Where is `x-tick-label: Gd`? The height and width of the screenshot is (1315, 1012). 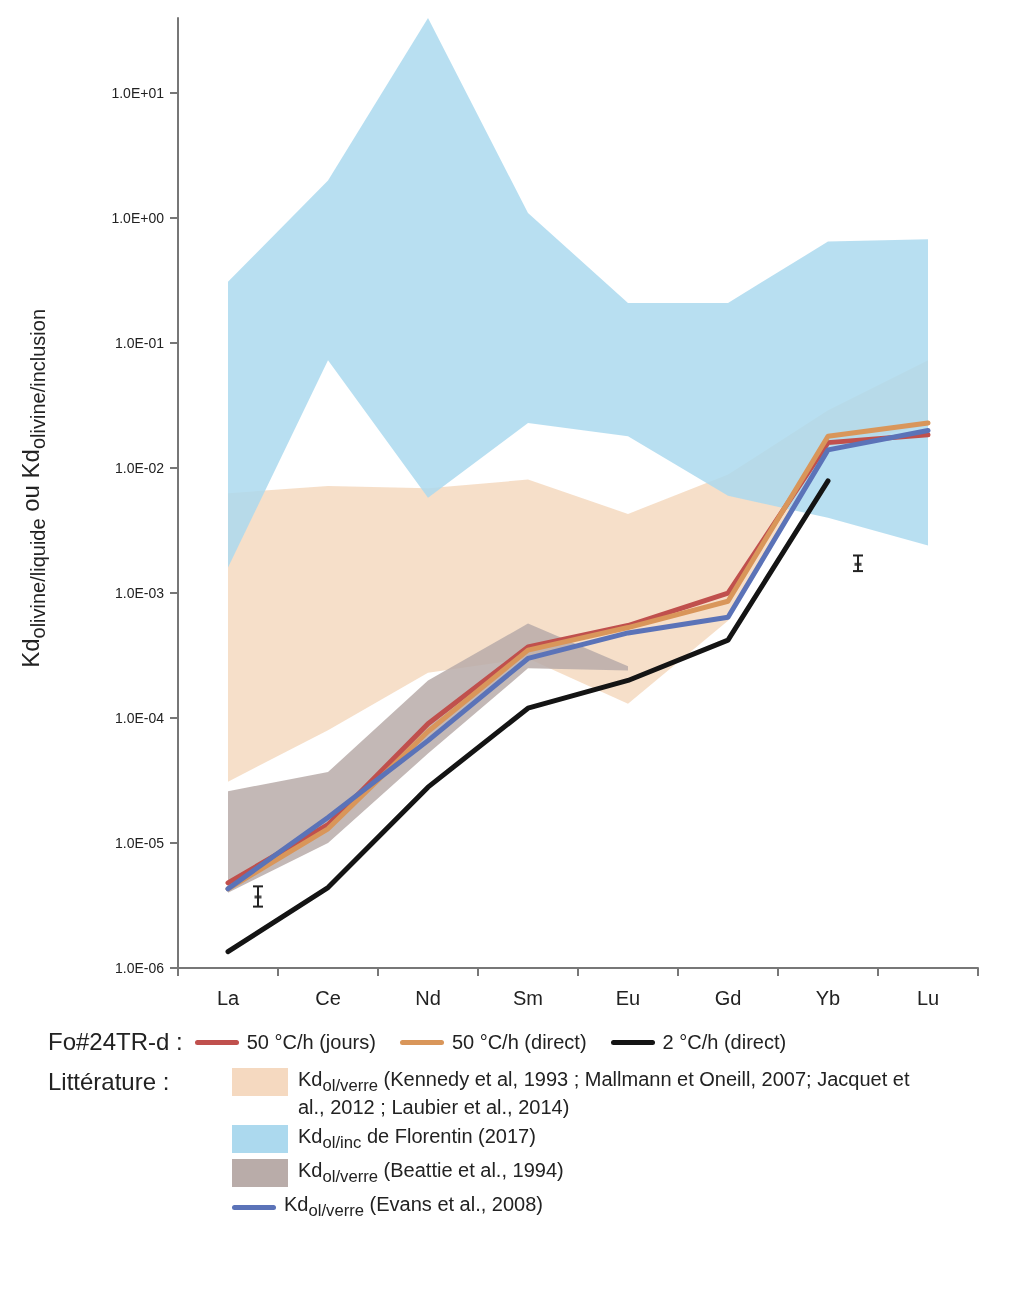
x-tick-label: Gd is located at coordinates (728, 998).